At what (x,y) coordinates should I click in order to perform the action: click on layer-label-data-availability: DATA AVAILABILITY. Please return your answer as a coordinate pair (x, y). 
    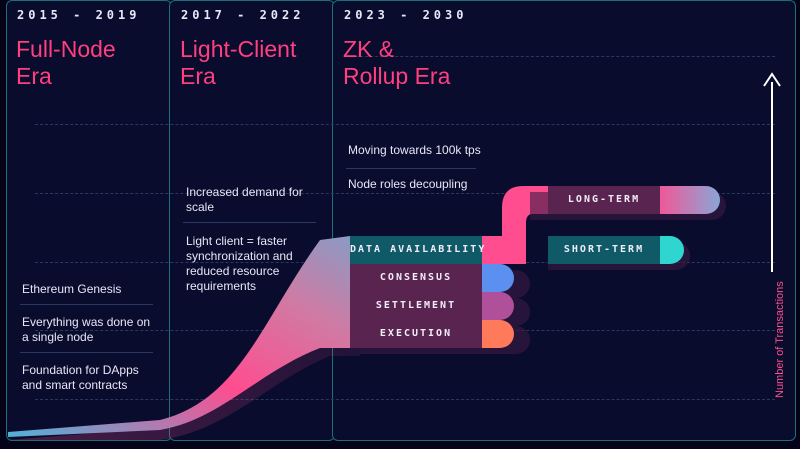
    Looking at the image, I should click on (418, 249).